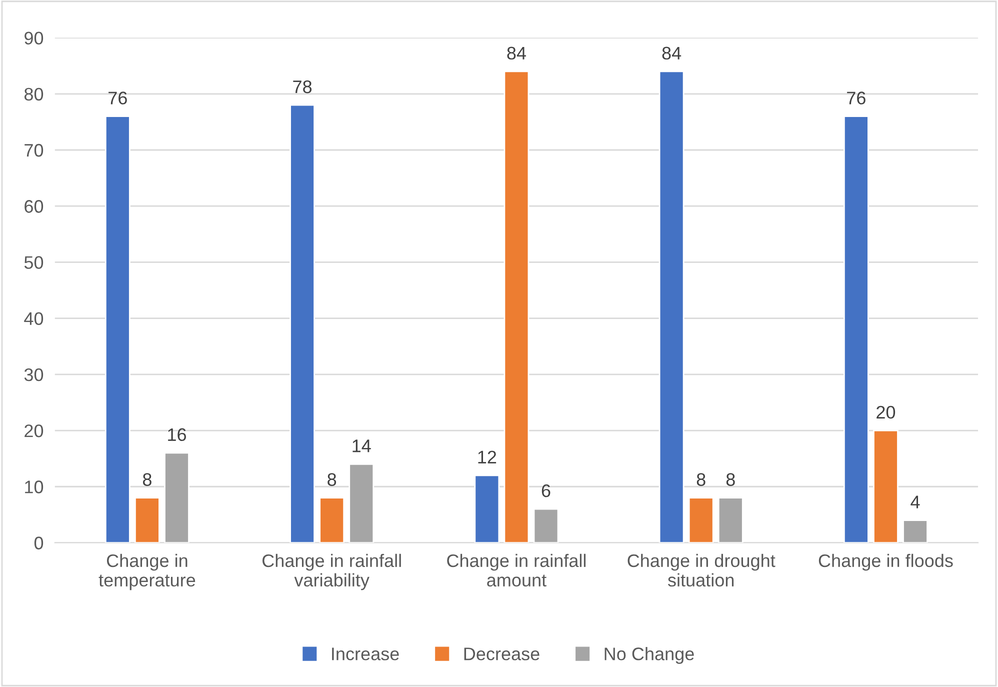 The height and width of the screenshot is (687, 998). What do you see at coordinates (365, 654) in the screenshot?
I see `legend-label: Increase` at bounding box center [365, 654].